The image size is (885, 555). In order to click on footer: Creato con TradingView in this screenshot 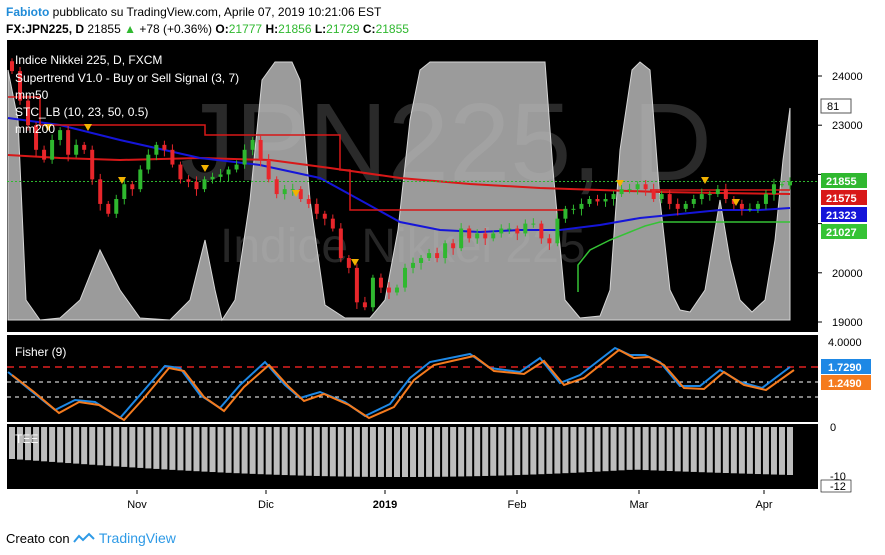, I will do `click(91, 538)`.